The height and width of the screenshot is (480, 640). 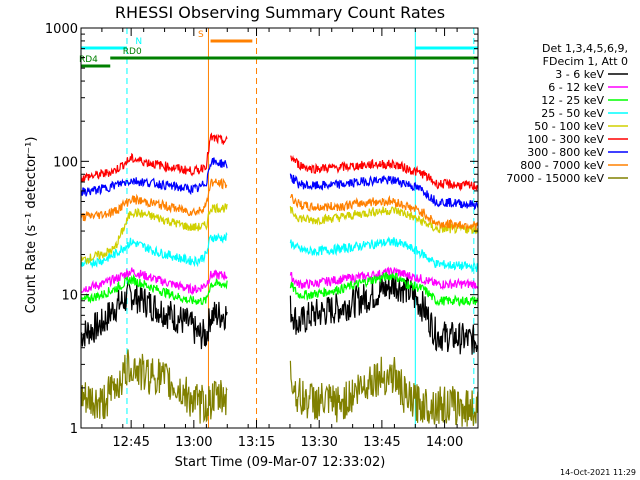 What do you see at coordinates (256, 442) in the screenshot?
I see `x-tick-label-2: 13:15` at bounding box center [256, 442].